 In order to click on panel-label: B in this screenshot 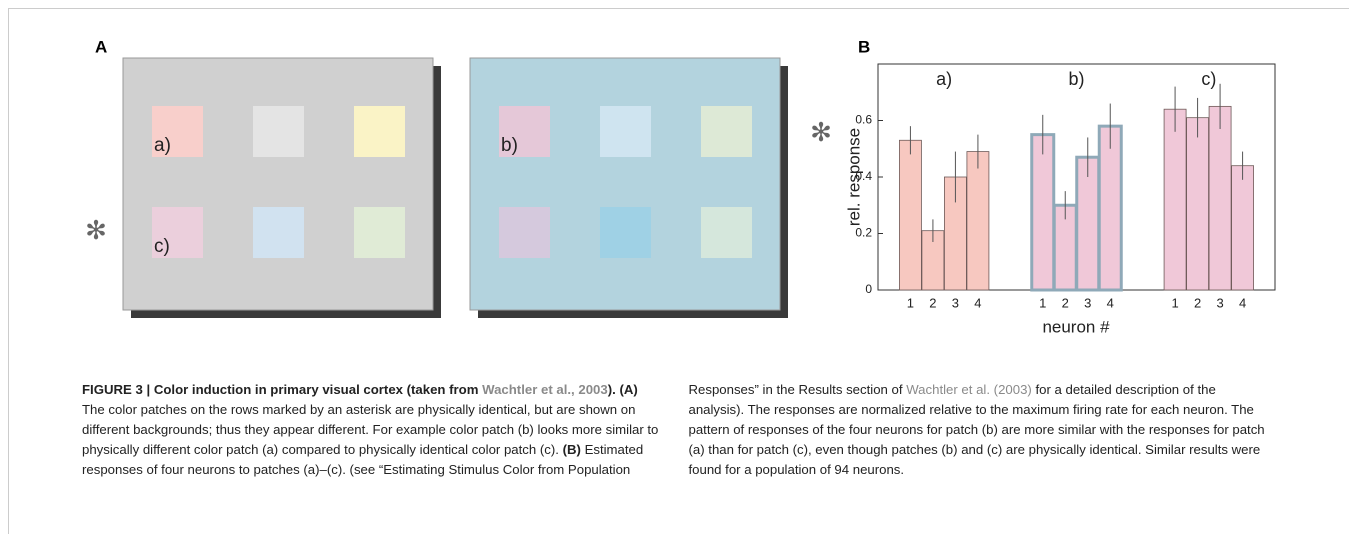, I will do `click(864, 46)`.